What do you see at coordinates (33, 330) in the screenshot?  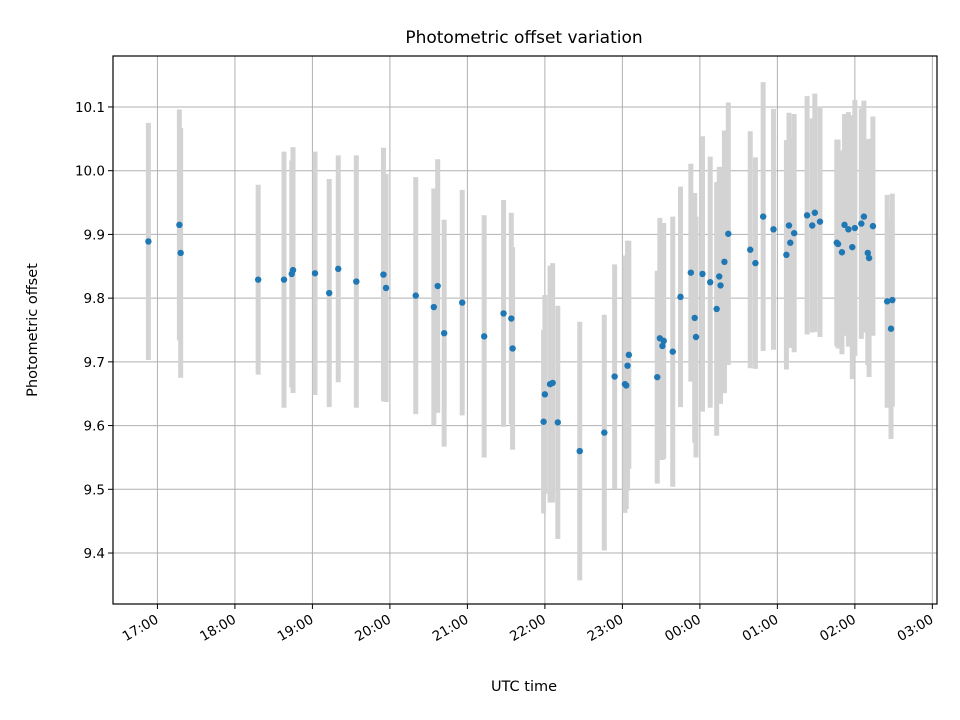 I see `y-axis-label: Photometric offset` at bounding box center [33, 330].